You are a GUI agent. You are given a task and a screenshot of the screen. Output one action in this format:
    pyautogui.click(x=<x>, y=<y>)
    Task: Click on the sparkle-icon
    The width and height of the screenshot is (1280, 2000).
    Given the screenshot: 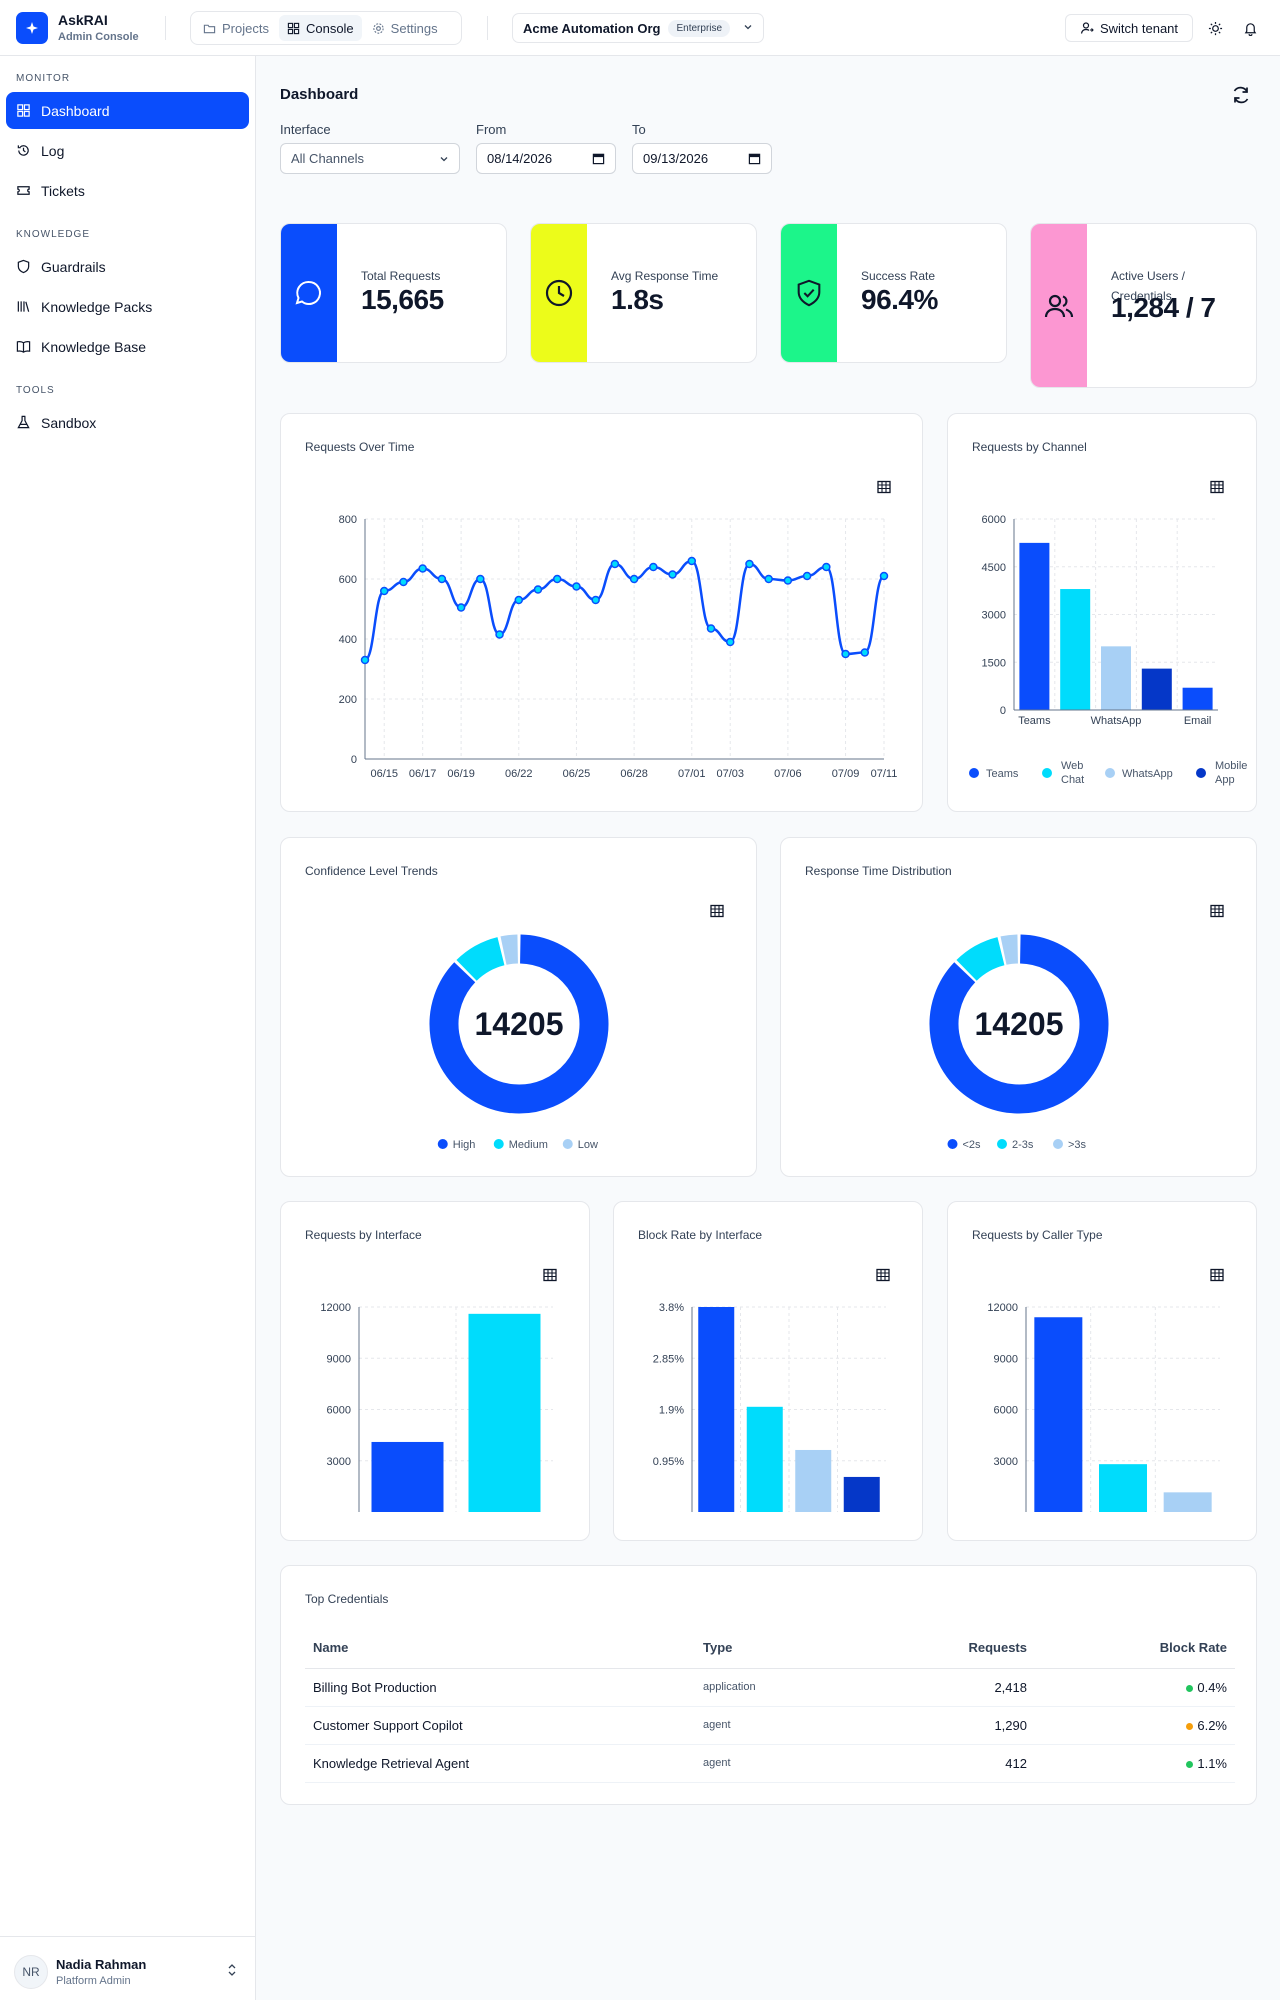 What is the action you would take?
    pyautogui.click(x=32, y=28)
    